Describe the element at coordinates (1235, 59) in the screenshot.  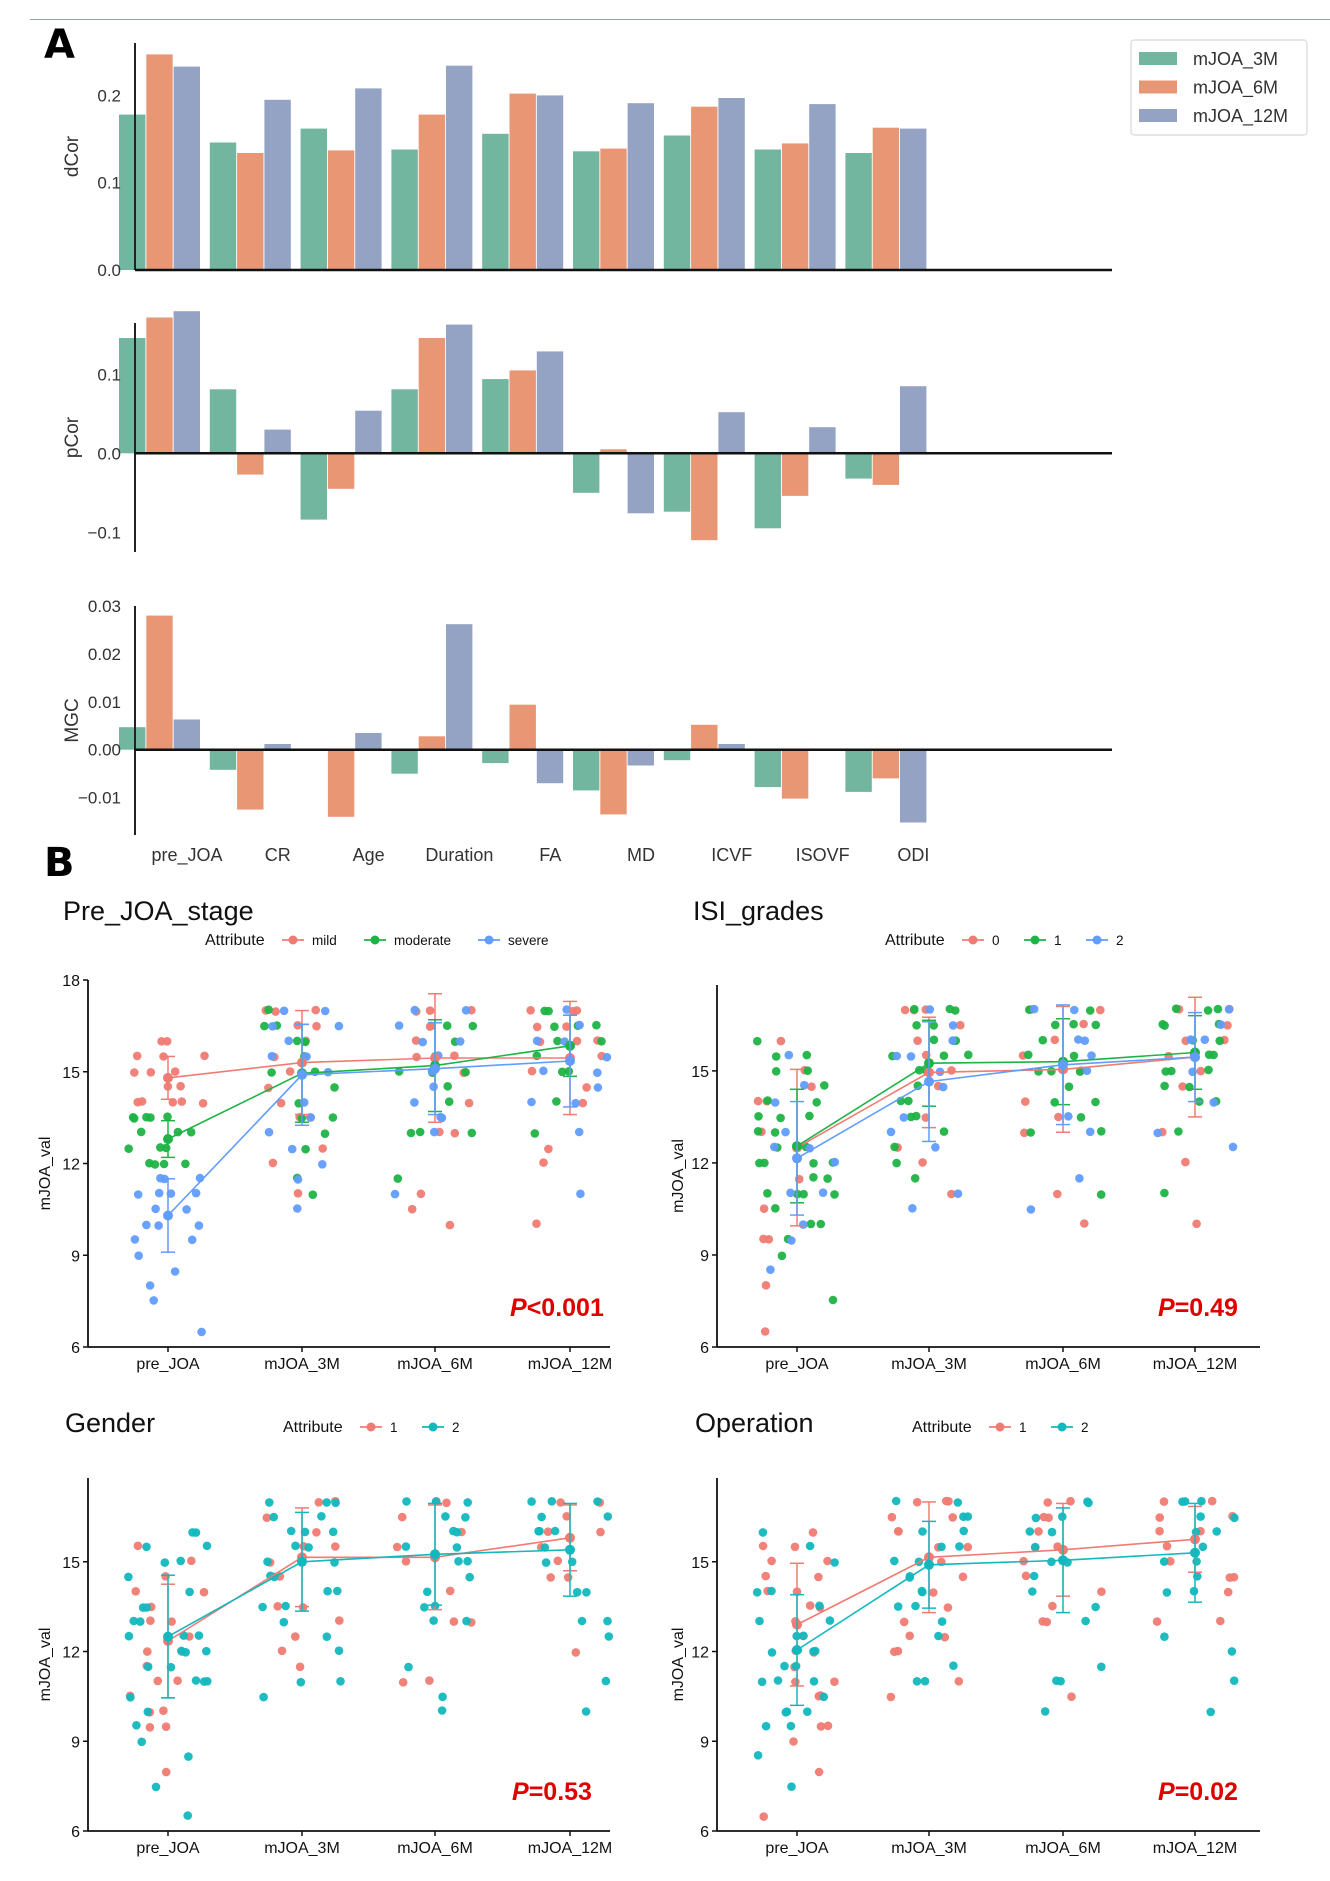
I see `legend-label: mJOA_3M` at that location.